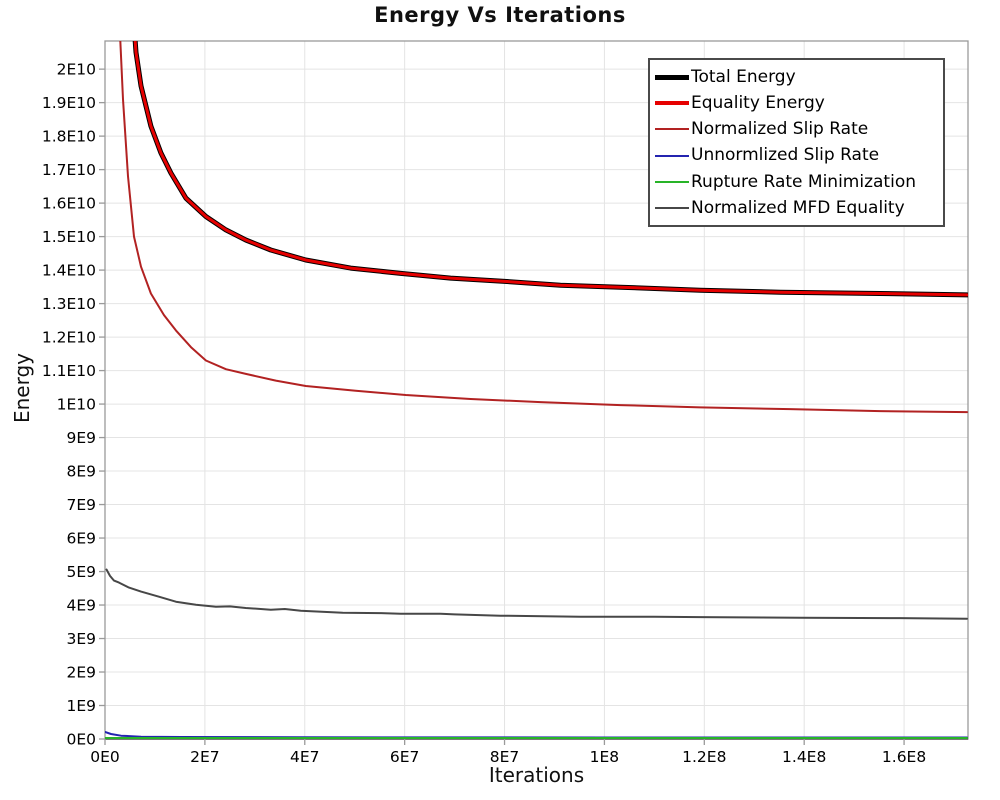 The width and height of the screenshot is (1000, 800). I want to click on y-tick-label: 5E9, so click(81, 572).